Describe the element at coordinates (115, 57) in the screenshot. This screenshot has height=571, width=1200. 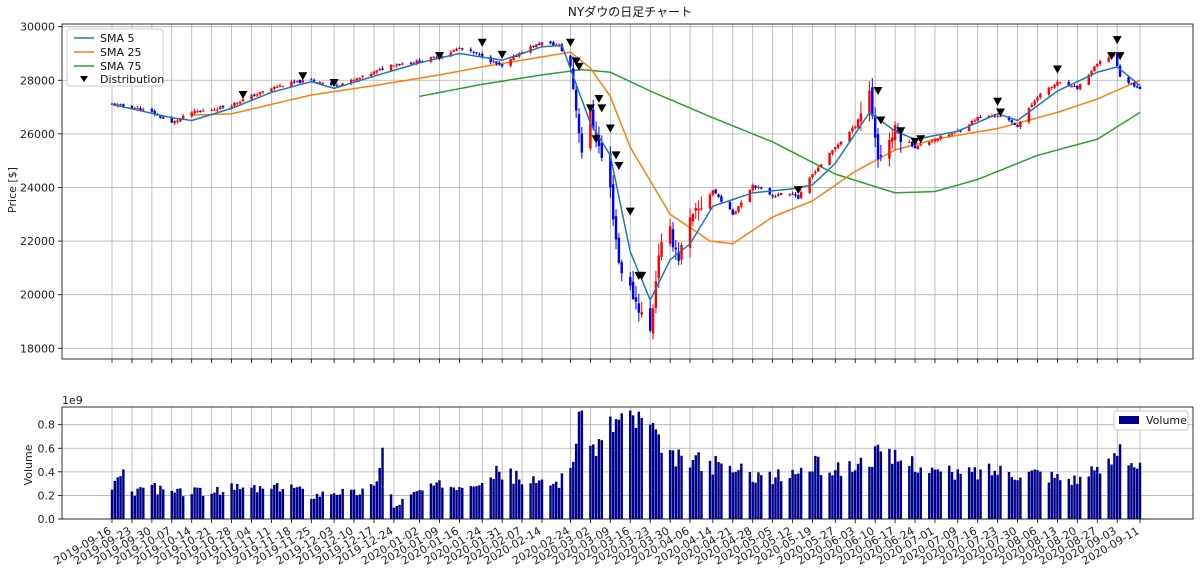
I see `price-legend: SMA 5 SMA 25 SMA 75 Distribution` at that location.